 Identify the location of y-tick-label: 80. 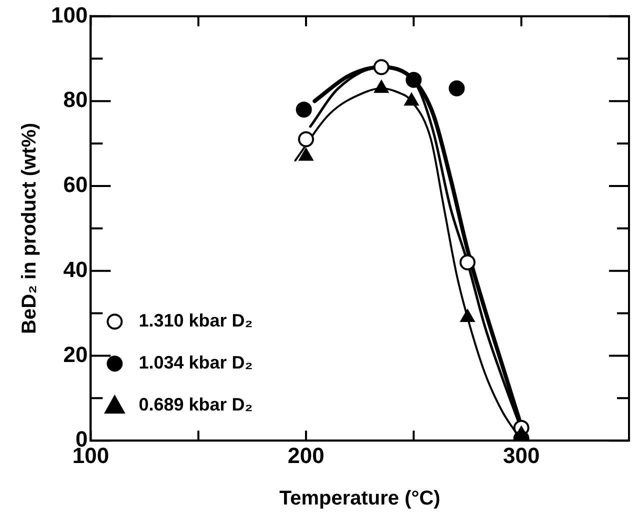
(75, 99).